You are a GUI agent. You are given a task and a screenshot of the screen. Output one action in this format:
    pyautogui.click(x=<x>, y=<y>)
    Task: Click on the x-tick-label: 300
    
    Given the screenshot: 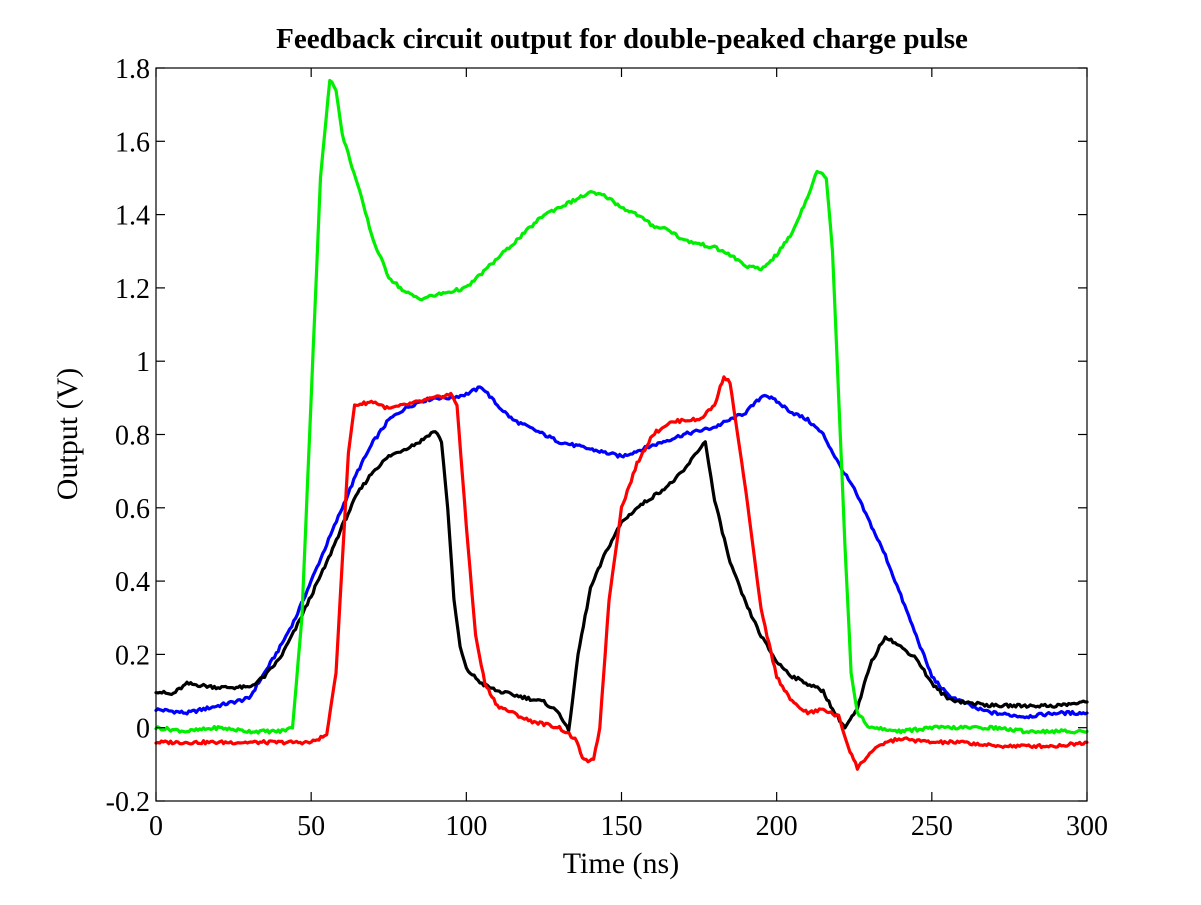 What is the action you would take?
    pyautogui.click(x=1087, y=826)
    